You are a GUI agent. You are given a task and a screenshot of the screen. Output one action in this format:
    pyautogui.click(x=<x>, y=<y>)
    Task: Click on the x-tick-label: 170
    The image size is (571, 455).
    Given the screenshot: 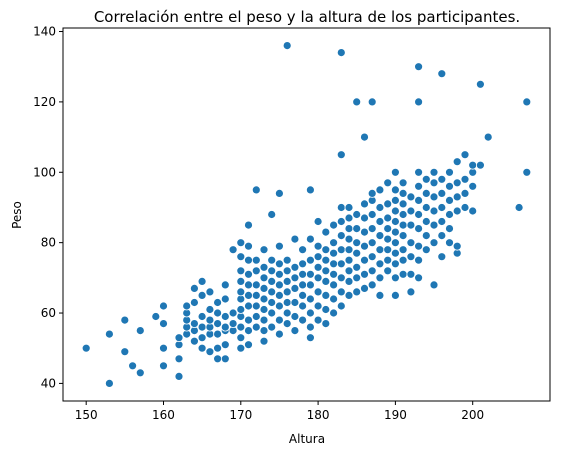 What is the action you would take?
    pyautogui.click(x=240, y=415)
    